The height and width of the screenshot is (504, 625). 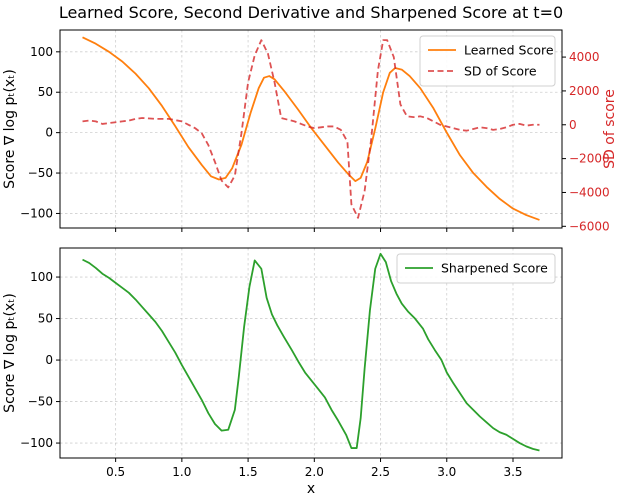 I want to click on x-tick-label: 0.5, so click(x=115, y=472).